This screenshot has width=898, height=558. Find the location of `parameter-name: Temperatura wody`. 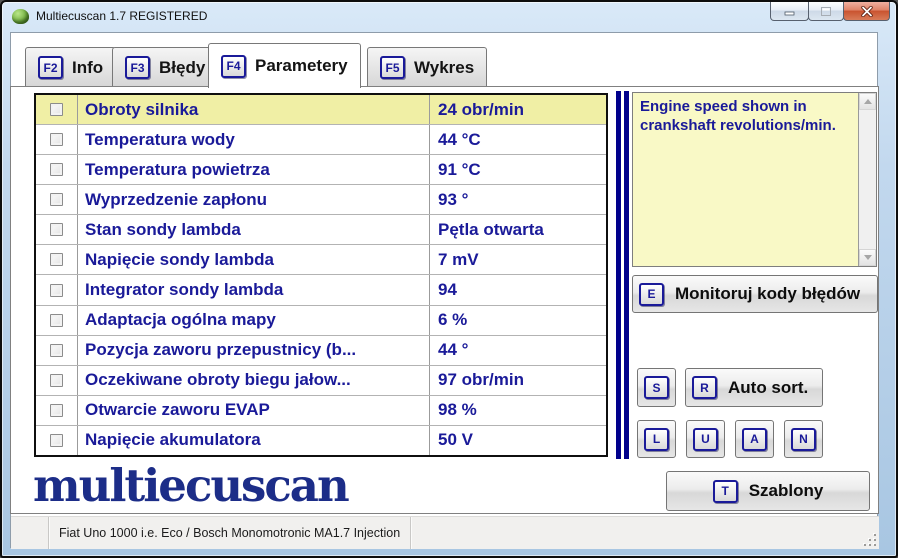

parameter-name: Temperatura wody is located at coordinates (160, 139).